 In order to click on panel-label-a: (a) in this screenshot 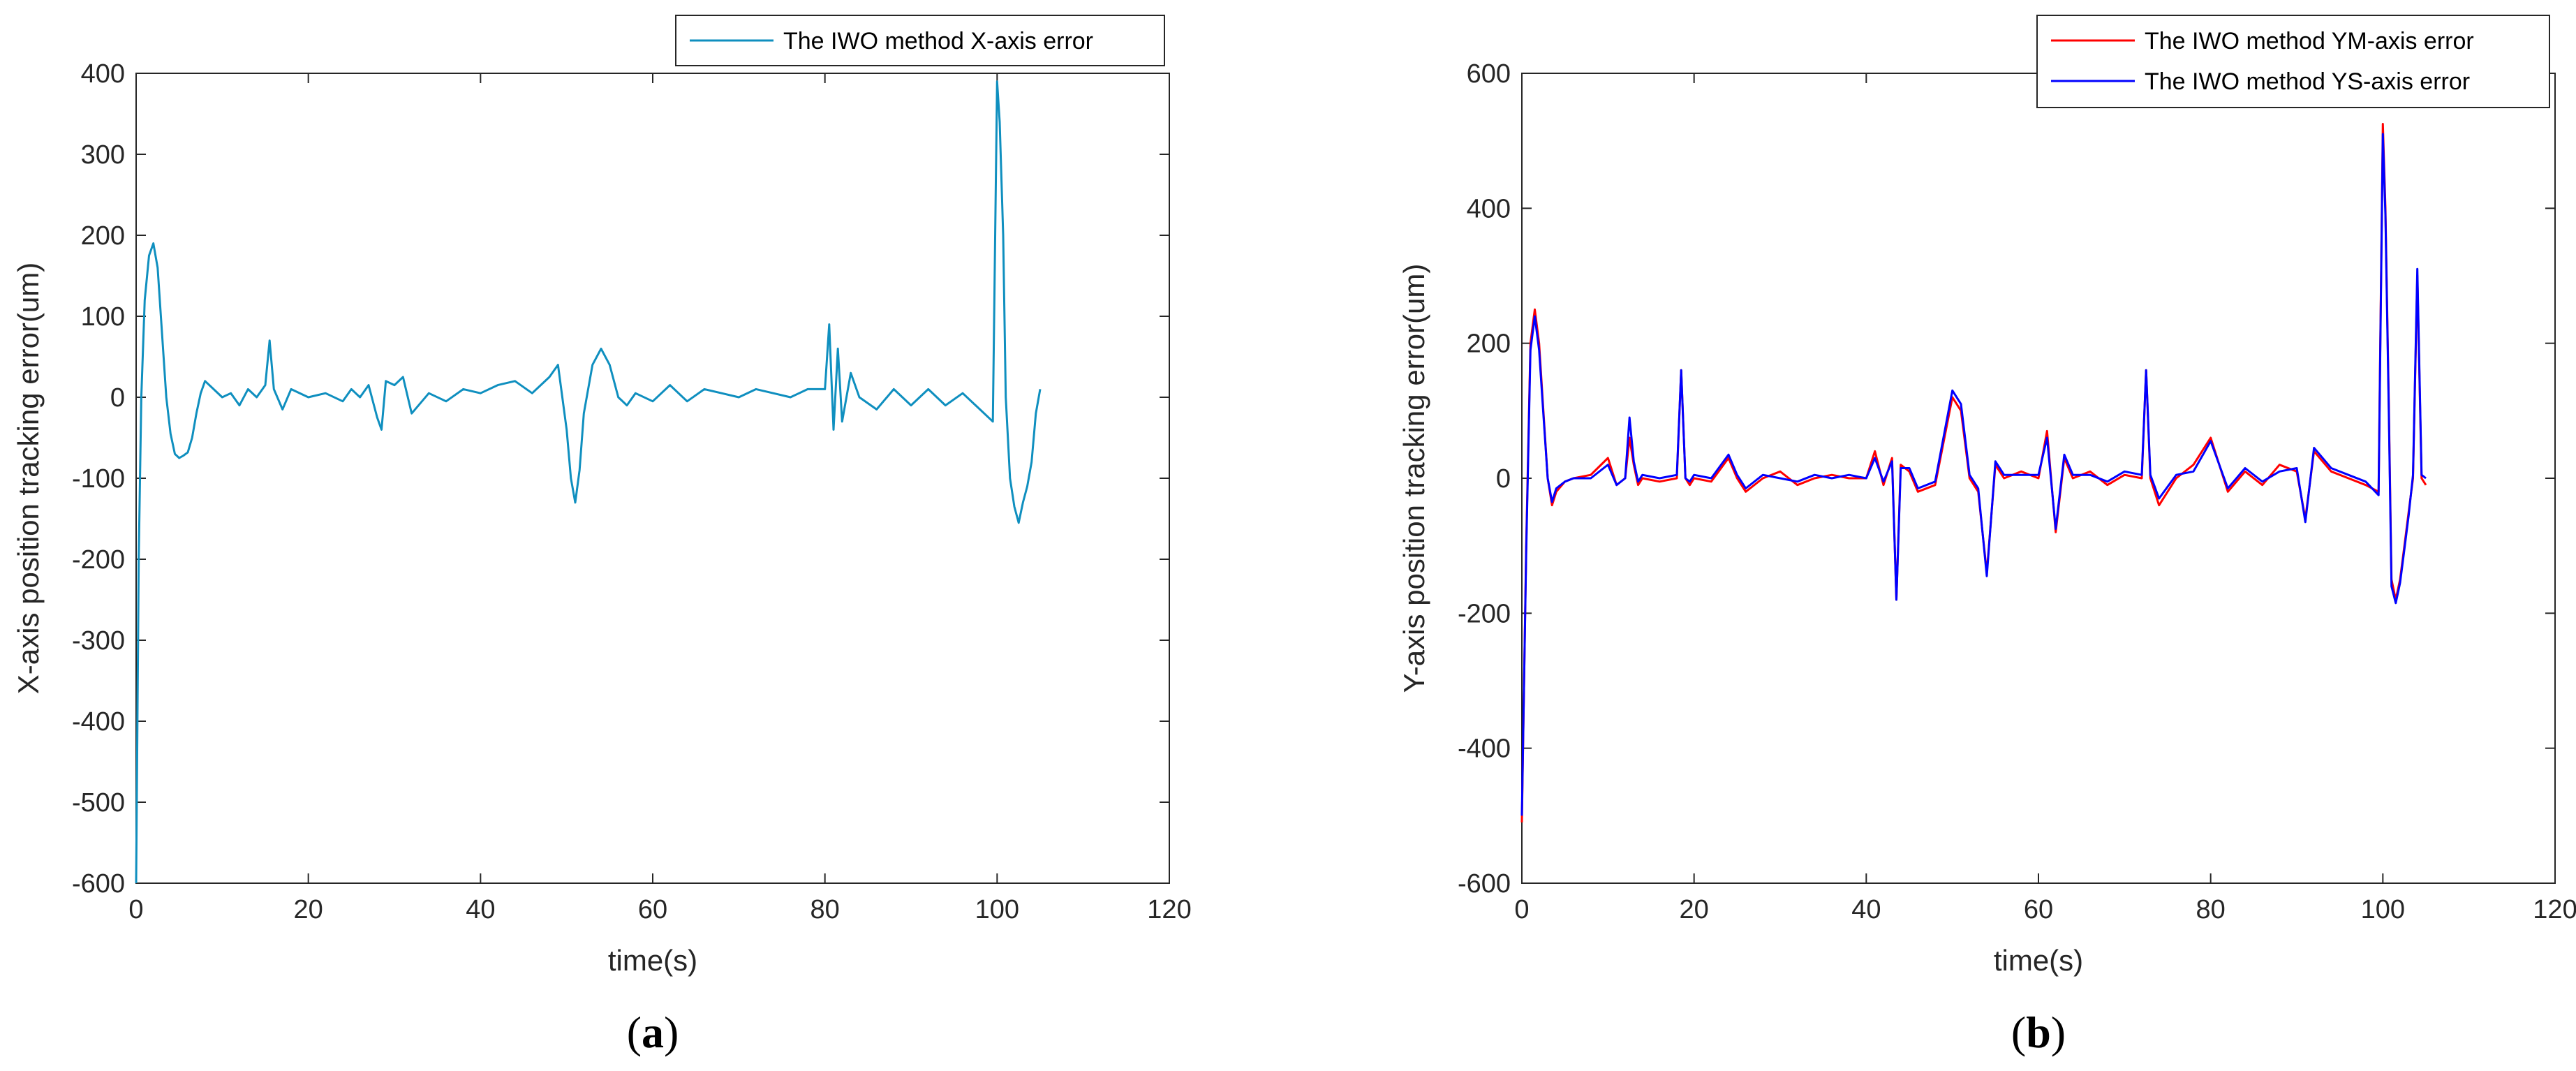, I will do `click(653, 1032)`.